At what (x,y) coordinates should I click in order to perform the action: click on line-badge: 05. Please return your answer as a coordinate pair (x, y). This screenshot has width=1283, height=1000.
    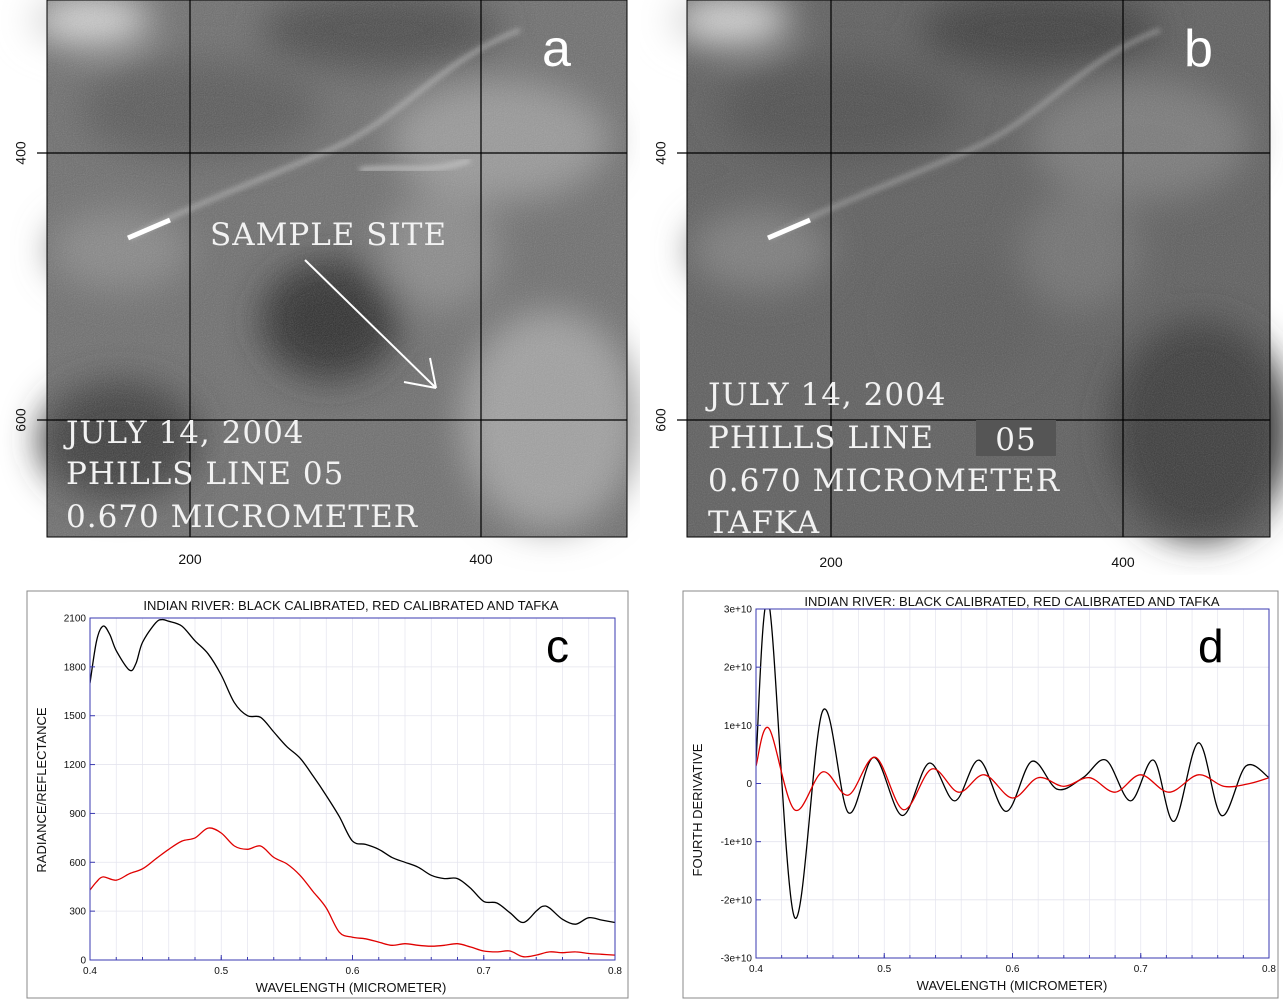
    Looking at the image, I should click on (1015, 440).